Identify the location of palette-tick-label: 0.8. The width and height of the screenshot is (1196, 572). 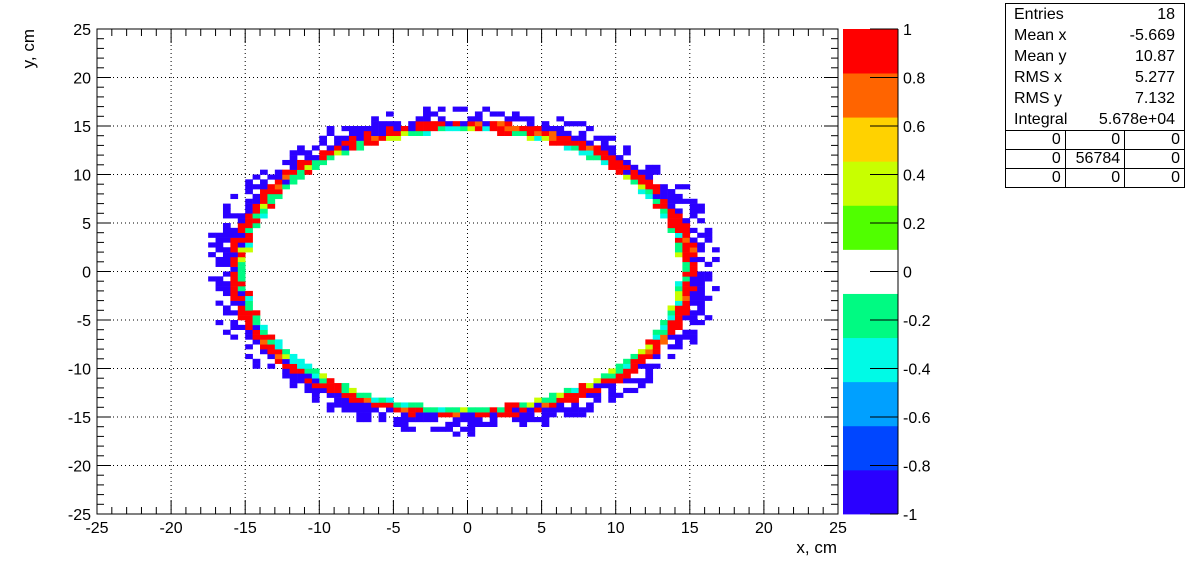
(914, 79).